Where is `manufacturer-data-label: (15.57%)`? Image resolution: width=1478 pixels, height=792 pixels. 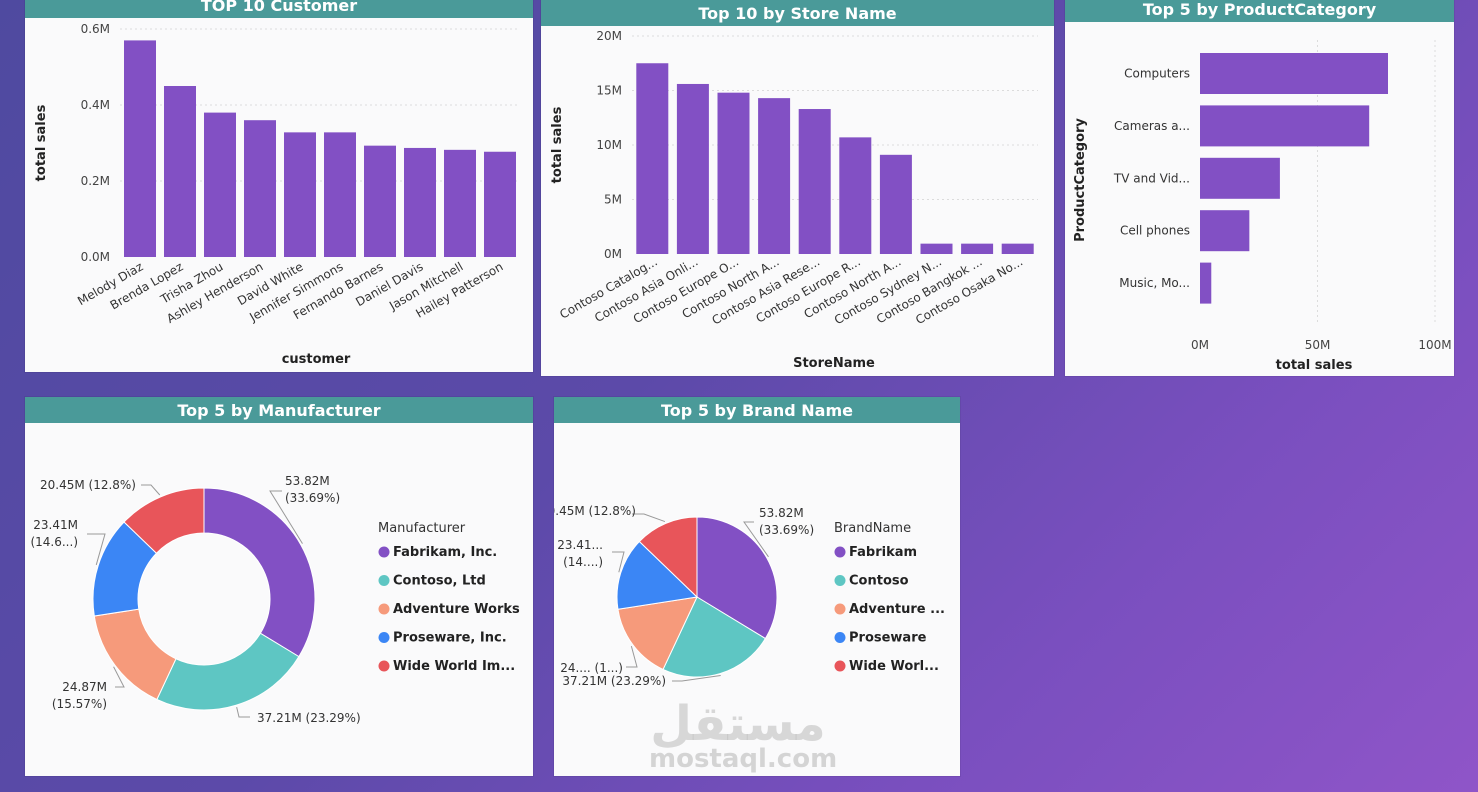 manufacturer-data-label: (15.57%) is located at coordinates (79, 704).